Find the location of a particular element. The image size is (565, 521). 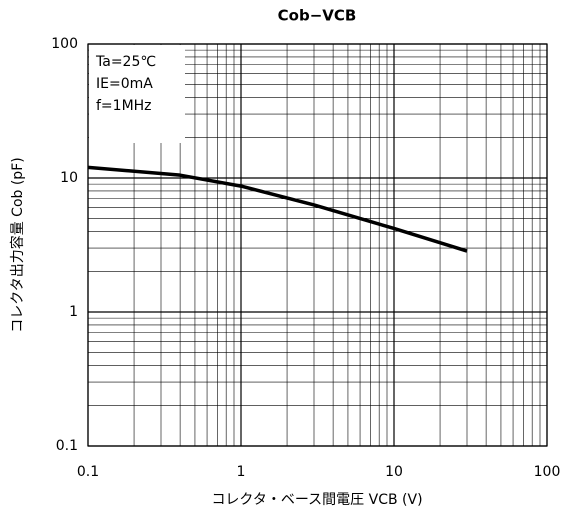

y-tick-label: 100 is located at coordinates (64, 44).